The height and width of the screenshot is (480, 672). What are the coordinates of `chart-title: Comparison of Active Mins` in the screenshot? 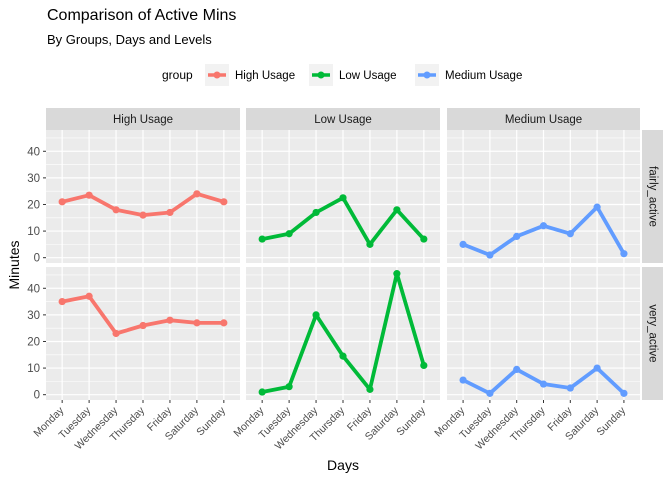 It's located at (142, 15).